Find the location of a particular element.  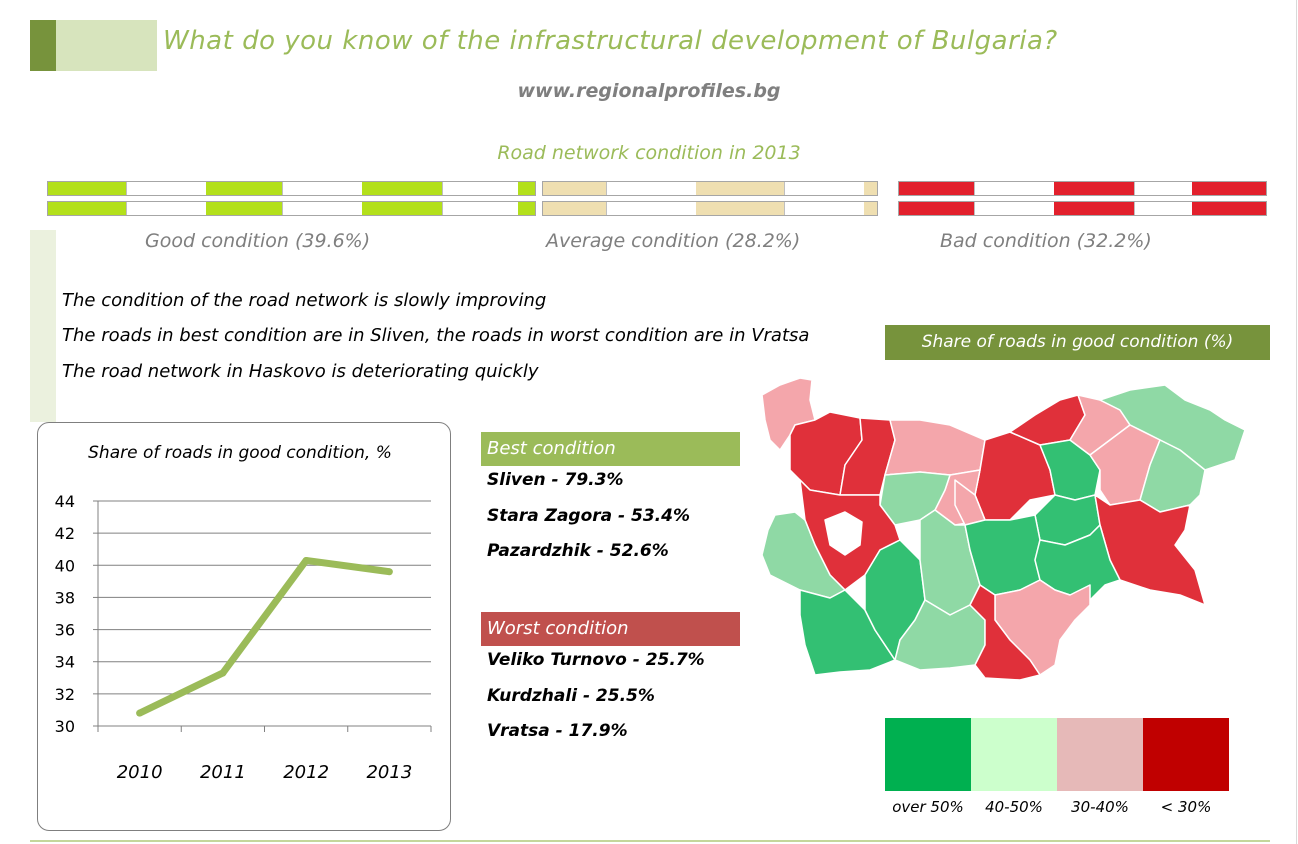

bulgaria-map is located at coordinates (1003, 529).